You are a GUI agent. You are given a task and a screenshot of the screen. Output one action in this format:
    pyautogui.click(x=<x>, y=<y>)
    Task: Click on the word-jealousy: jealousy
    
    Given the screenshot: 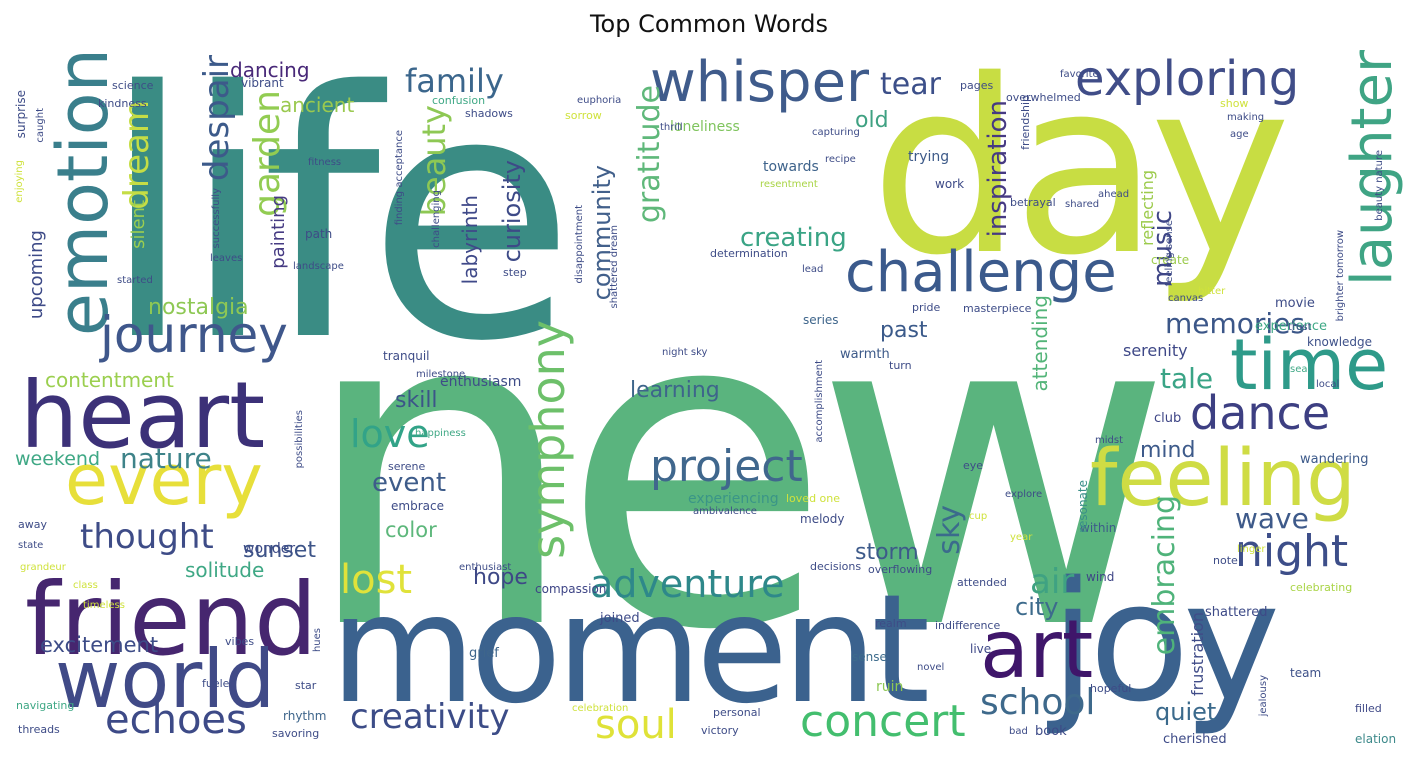 What is the action you would take?
    pyautogui.click(x=1263, y=696)
    